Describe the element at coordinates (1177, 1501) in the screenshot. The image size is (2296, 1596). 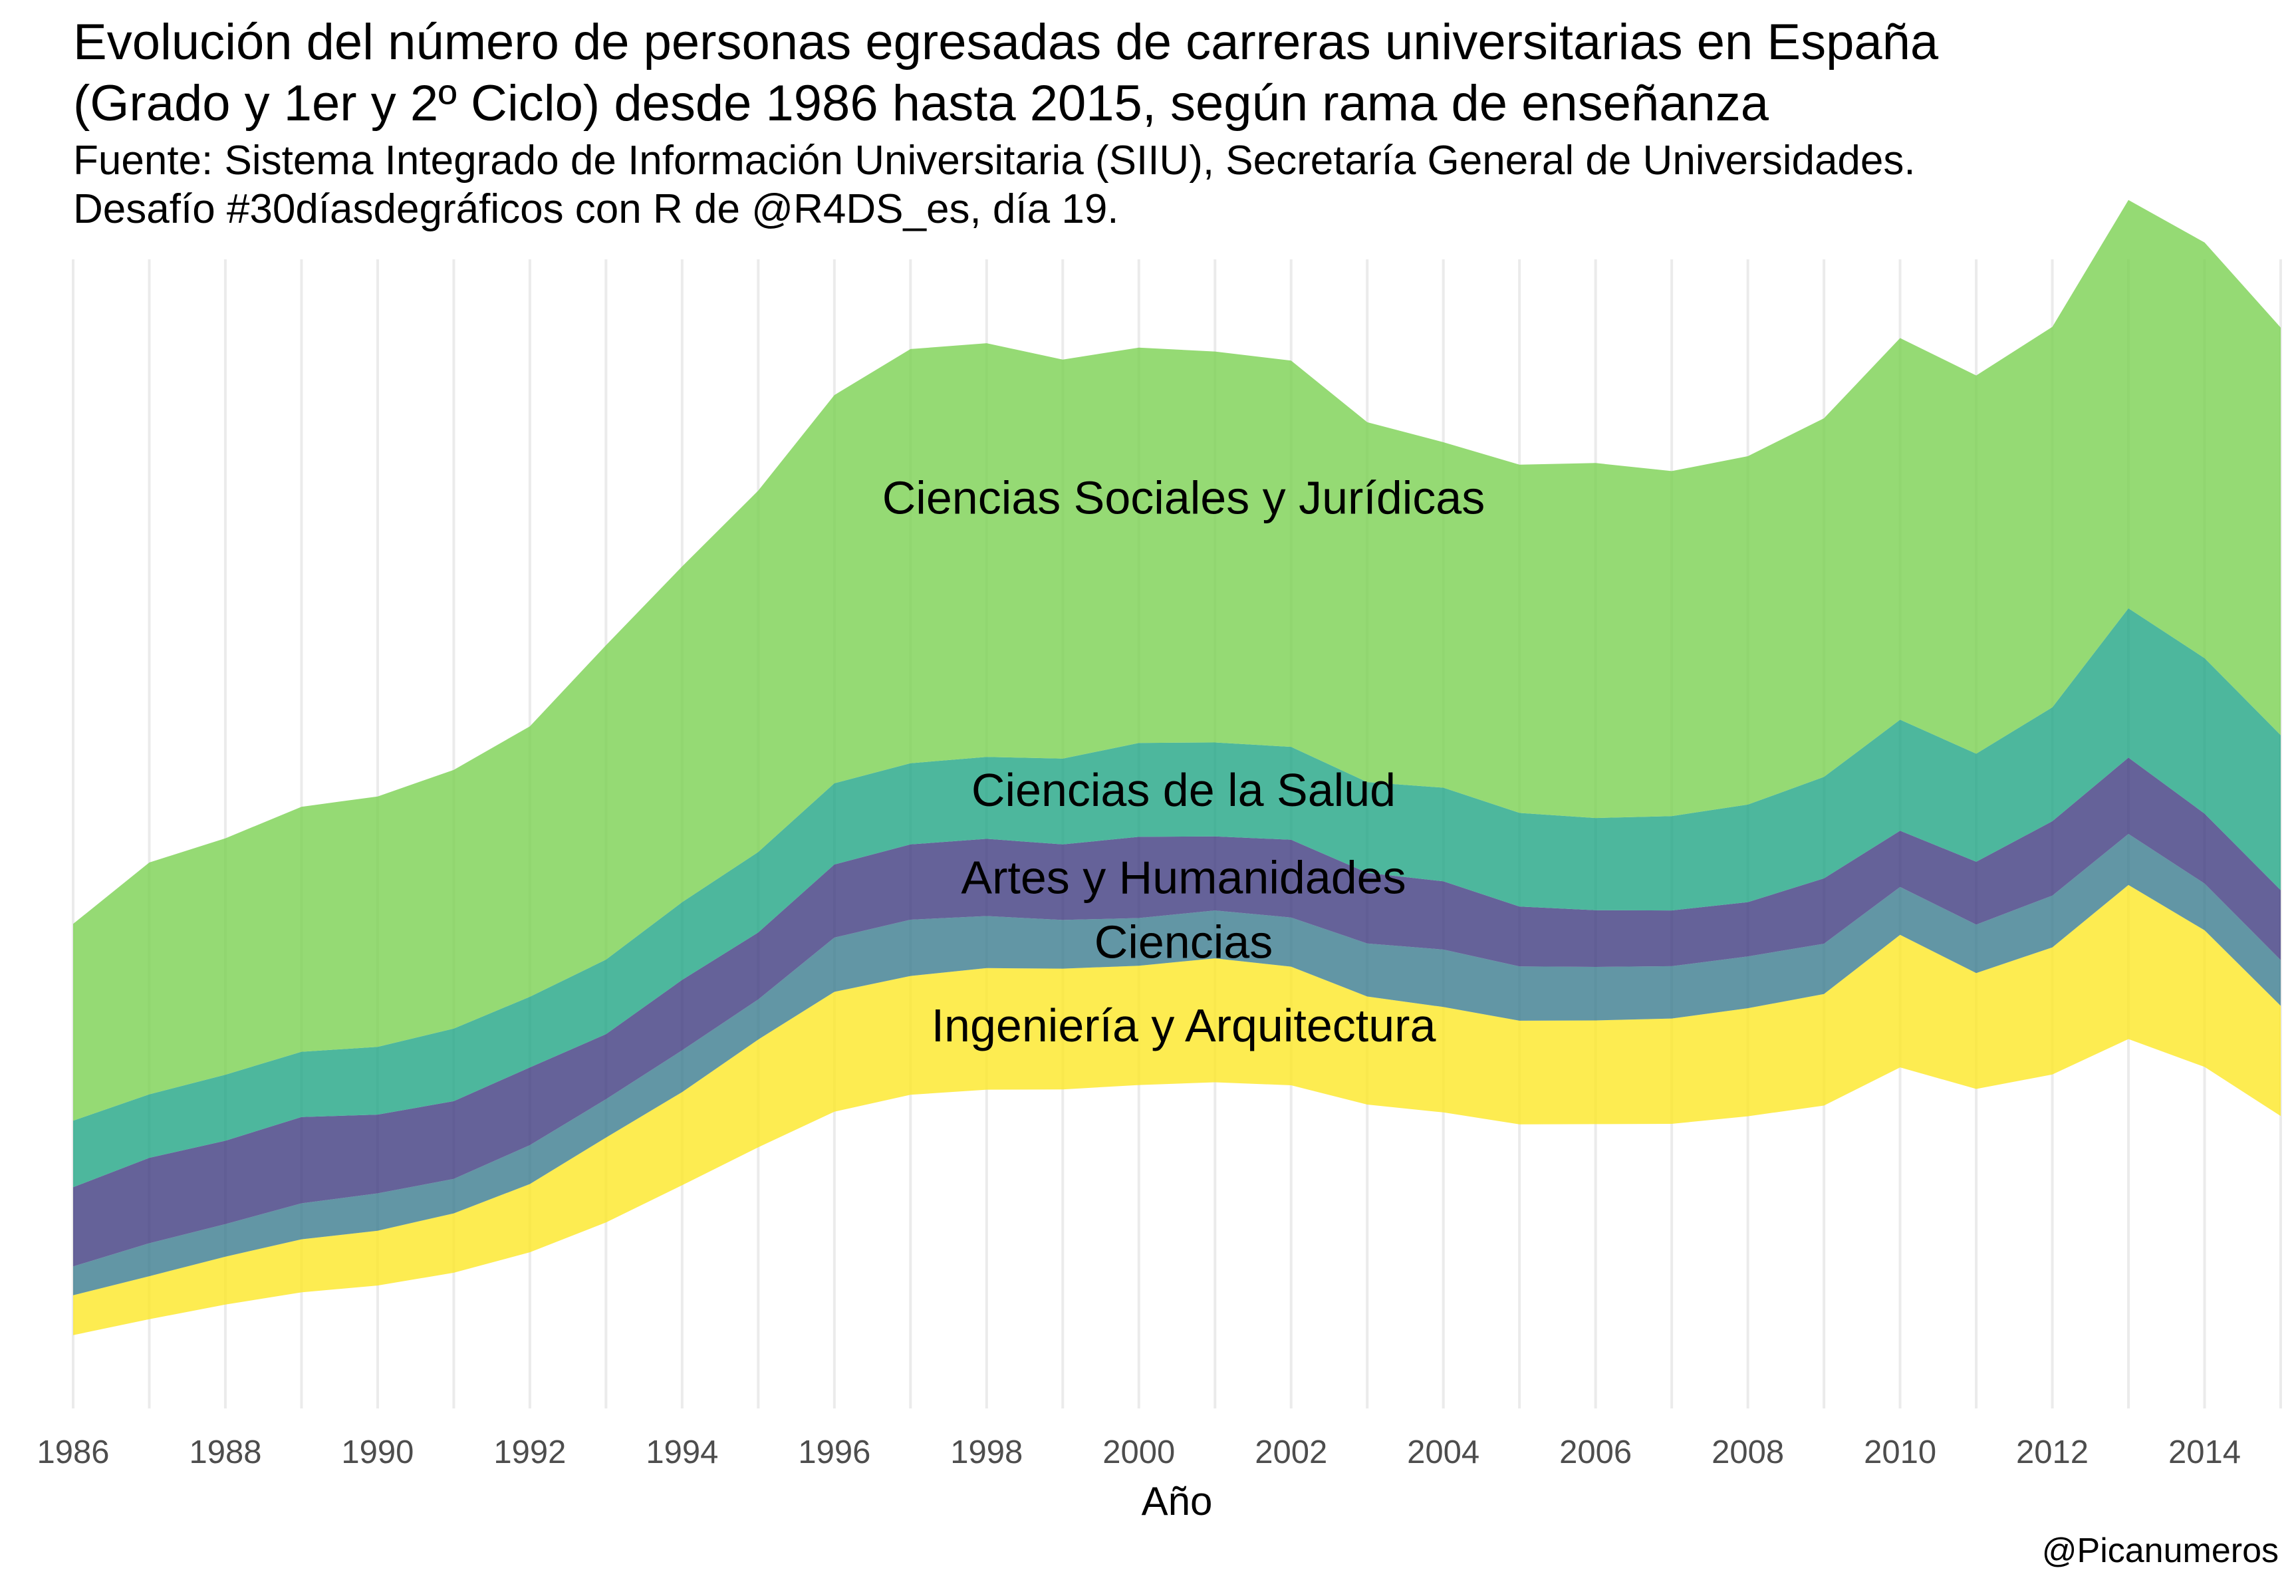
I see `x-axis-label: Año` at that location.